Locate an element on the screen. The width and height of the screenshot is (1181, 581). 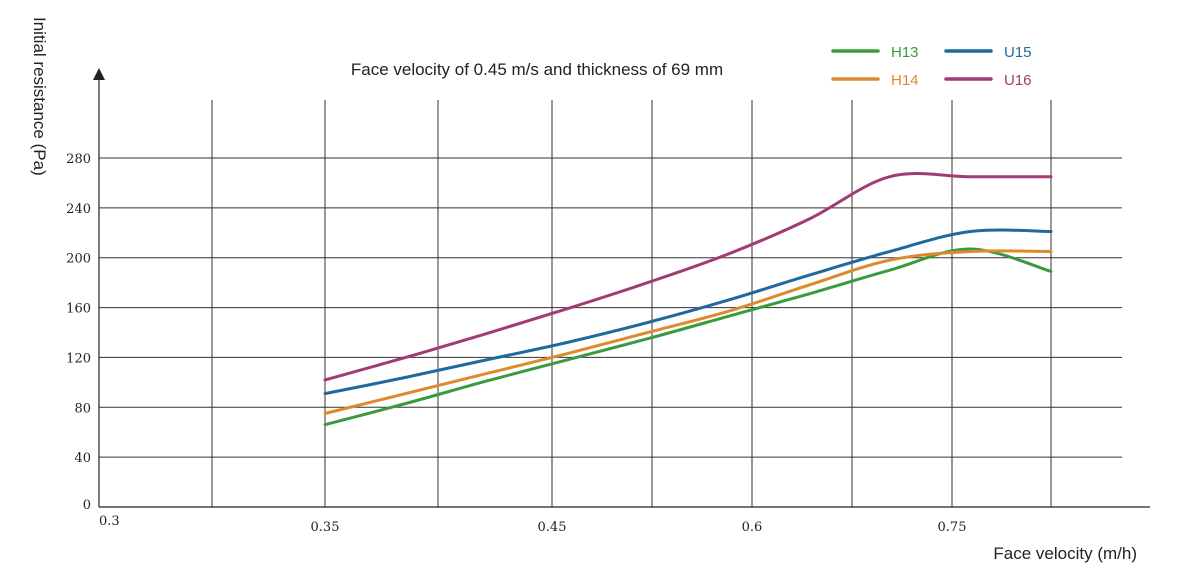
y-tick-label: 40 is located at coordinates (82, 458).